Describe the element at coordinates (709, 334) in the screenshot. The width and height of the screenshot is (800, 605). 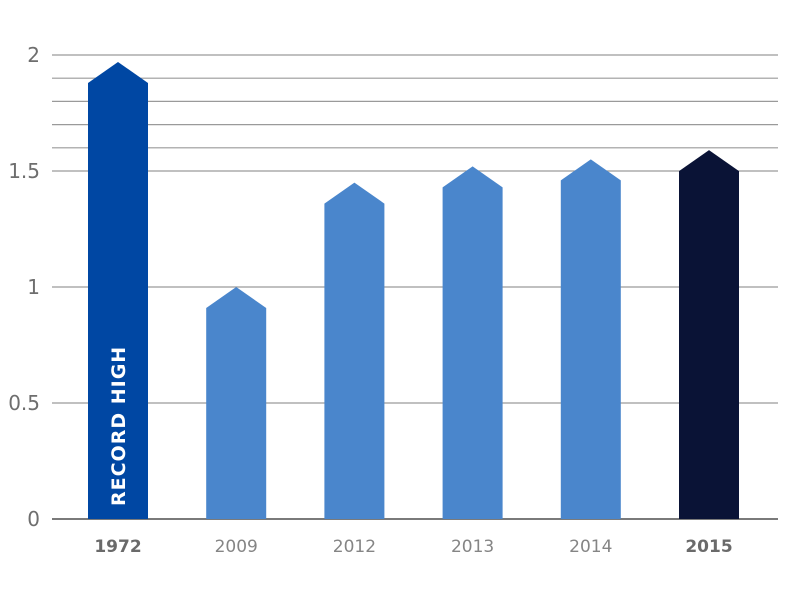
I see `bar-2015` at that location.